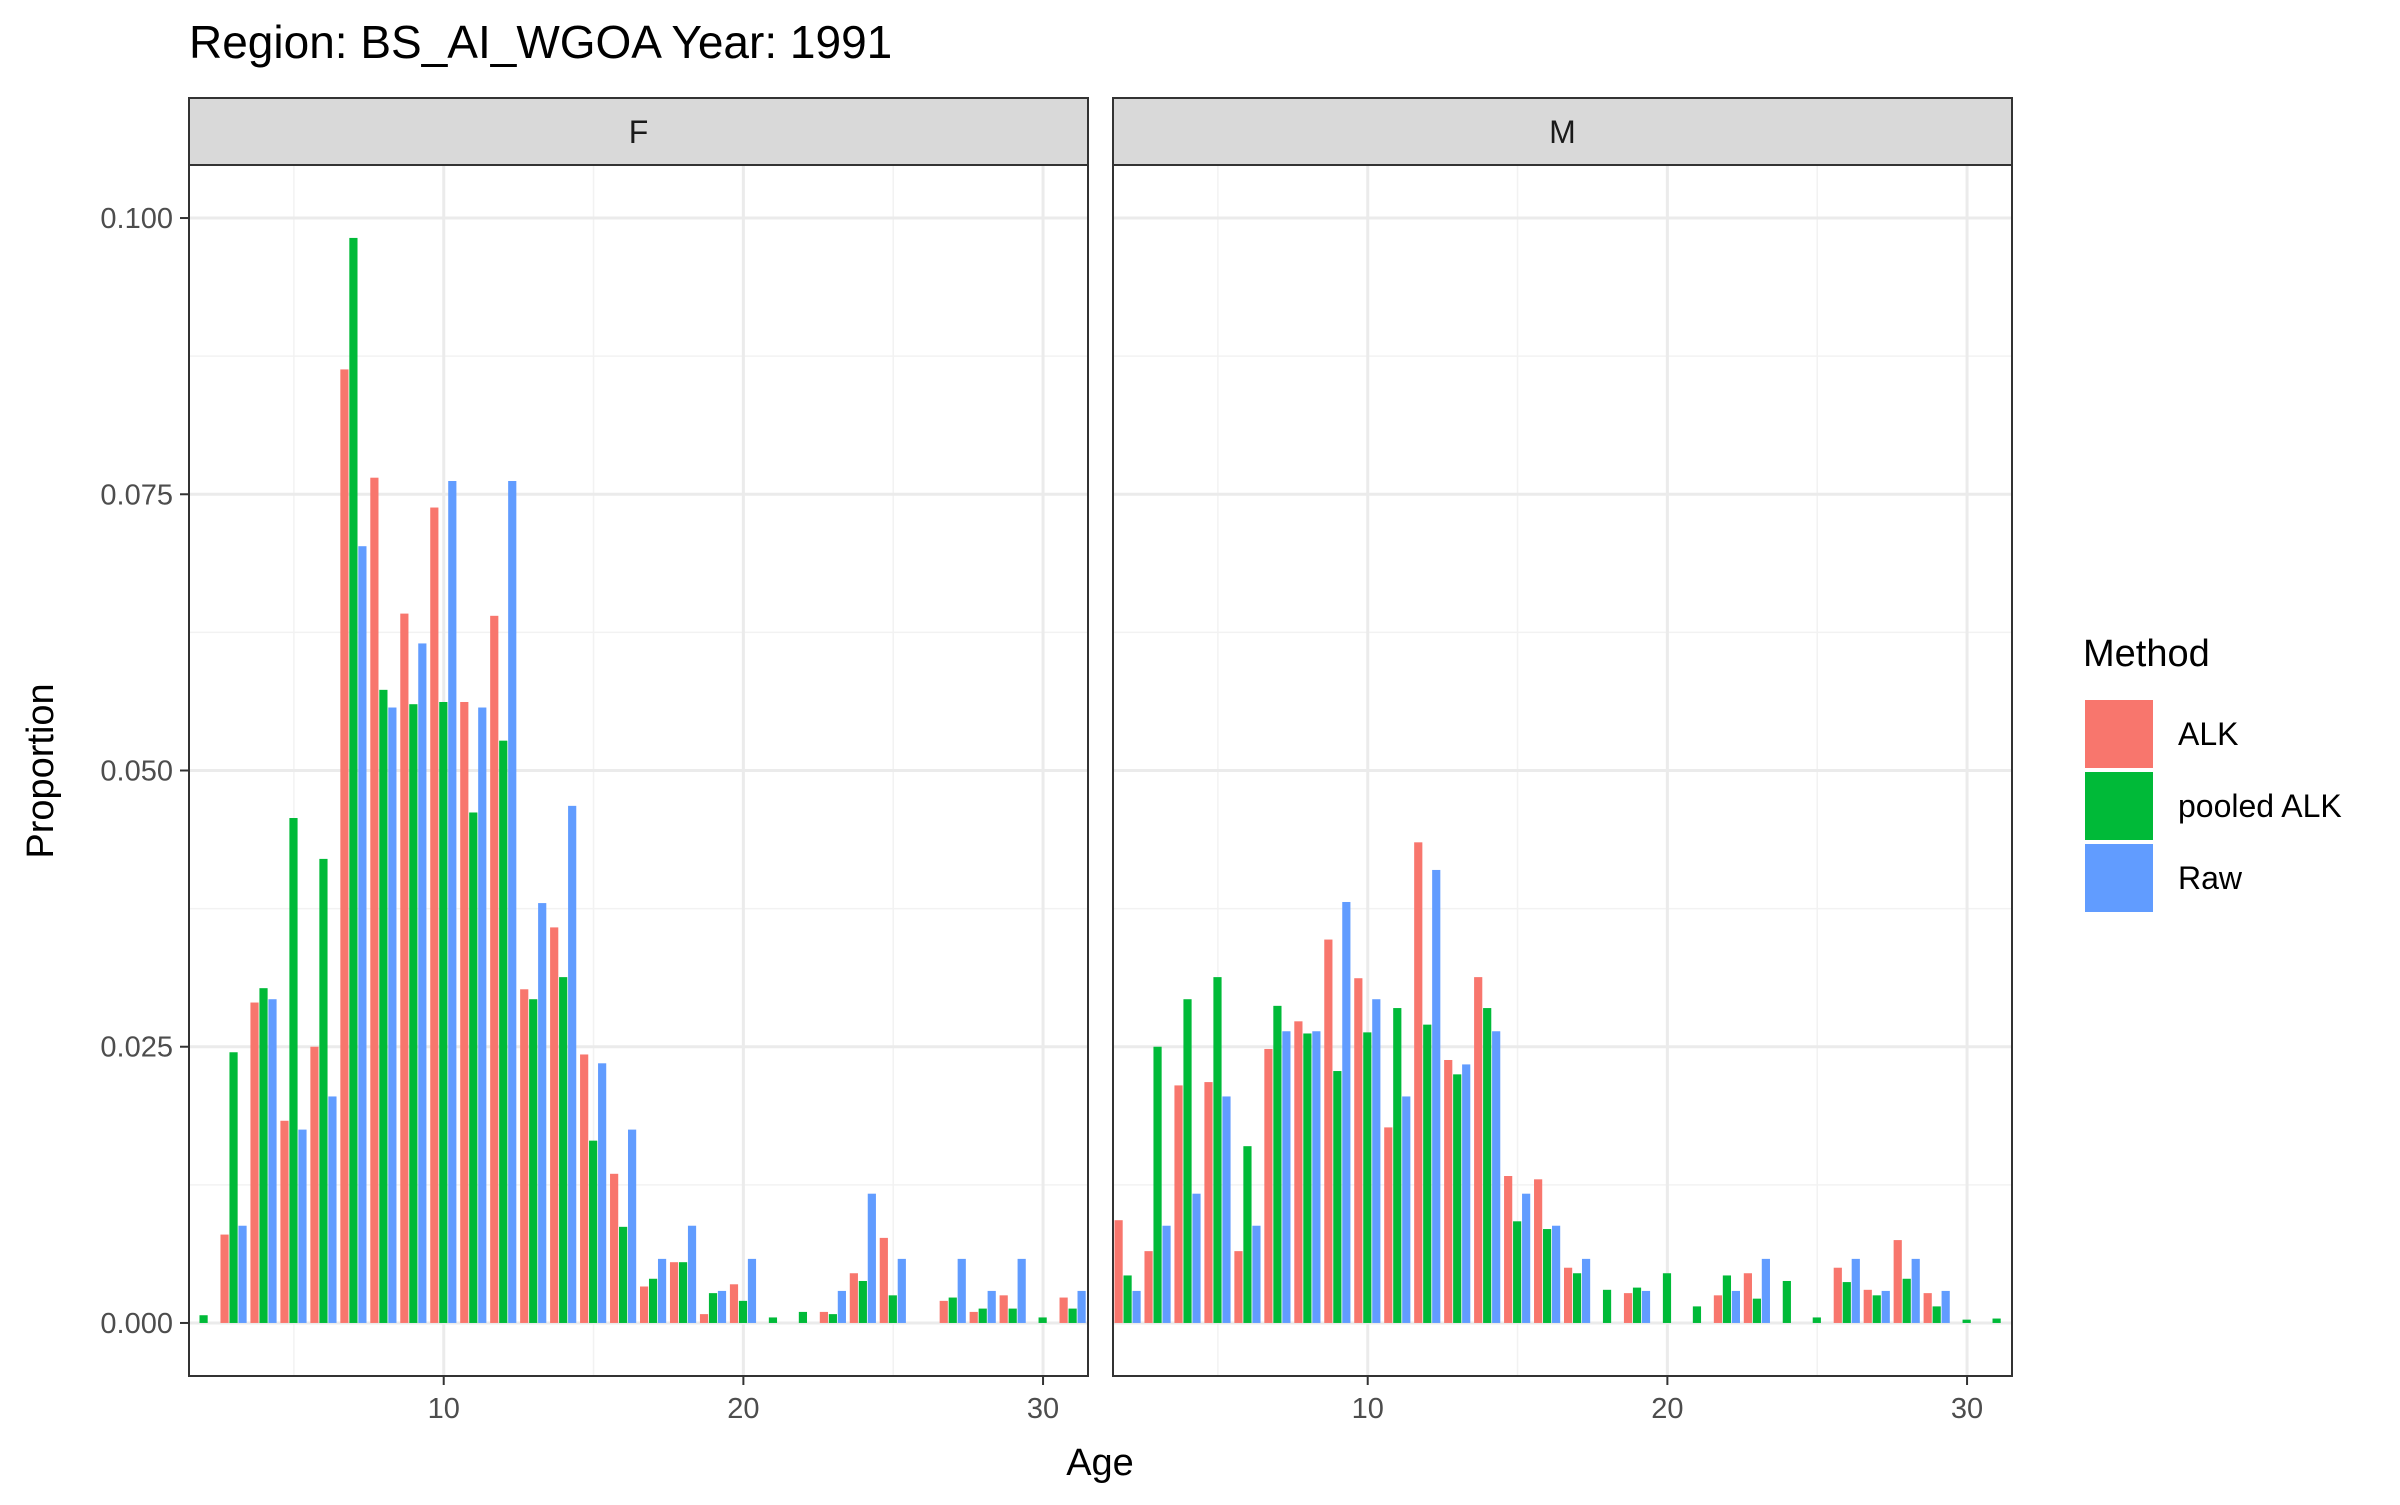 The width and height of the screenshot is (2400, 1505). Describe the element at coordinates (2208, 734) in the screenshot. I see `legend-label: ALK` at that location.